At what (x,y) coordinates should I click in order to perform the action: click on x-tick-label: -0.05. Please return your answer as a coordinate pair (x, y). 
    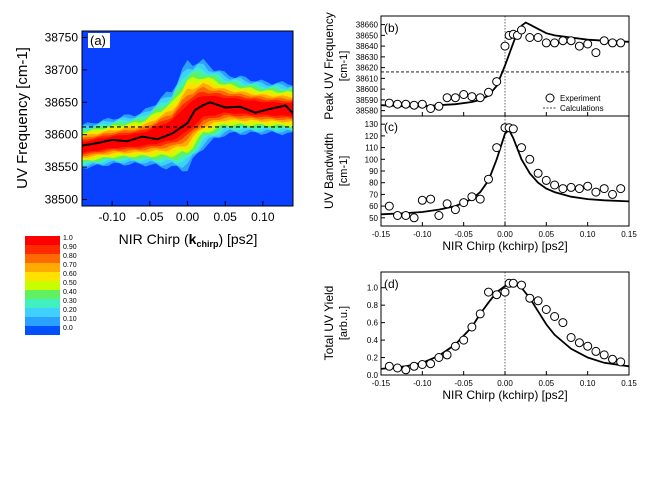
    Looking at the image, I should click on (464, 234).